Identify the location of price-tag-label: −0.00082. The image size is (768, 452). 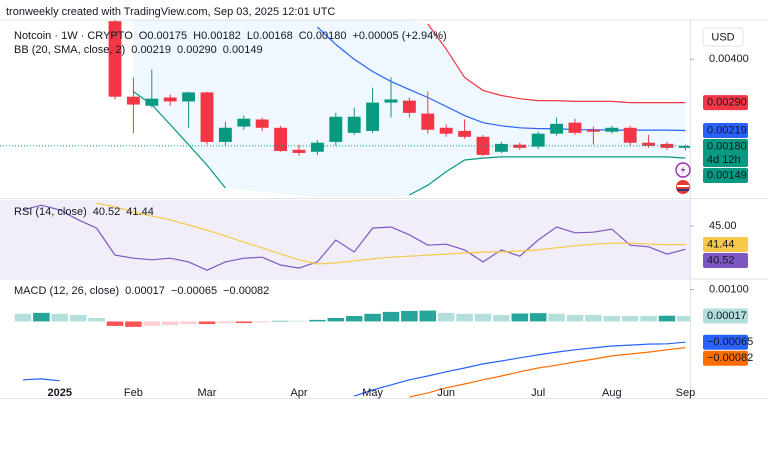
(730, 358).